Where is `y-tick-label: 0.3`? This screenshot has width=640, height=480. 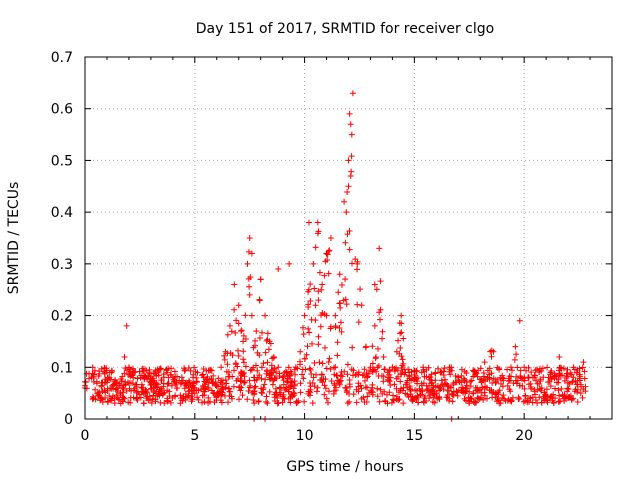 y-tick-label: 0.3 is located at coordinates (62, 265).